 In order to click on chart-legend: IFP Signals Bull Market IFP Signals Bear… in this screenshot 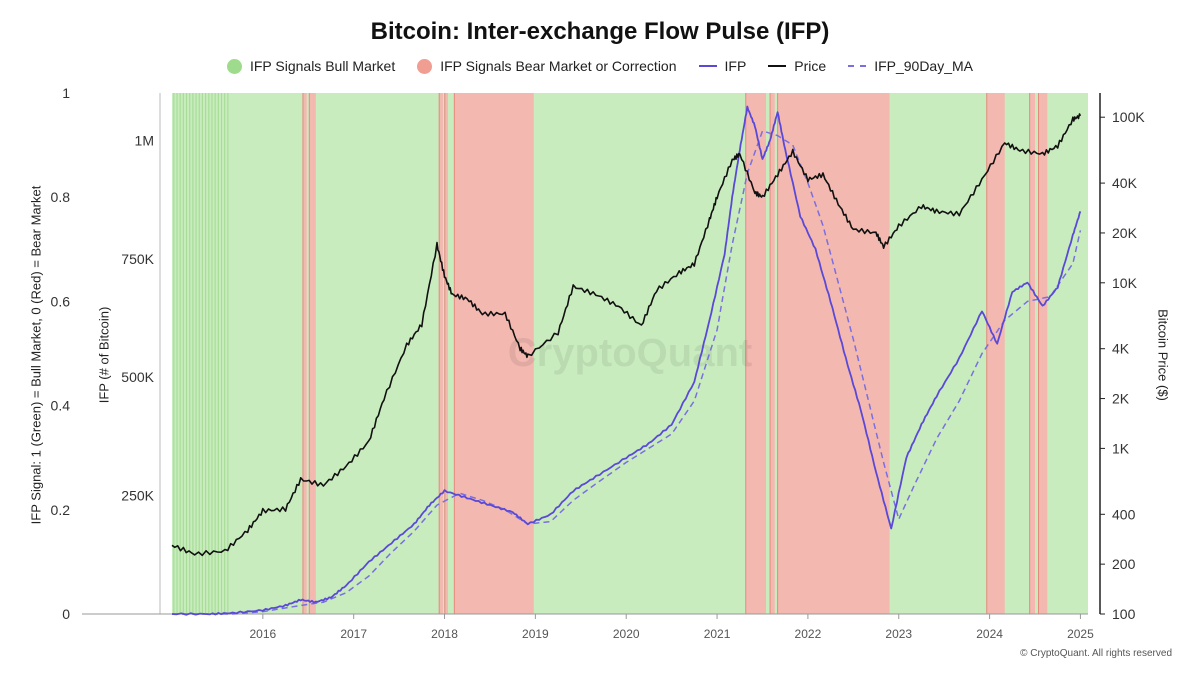, I will do `click(600, 66)`.